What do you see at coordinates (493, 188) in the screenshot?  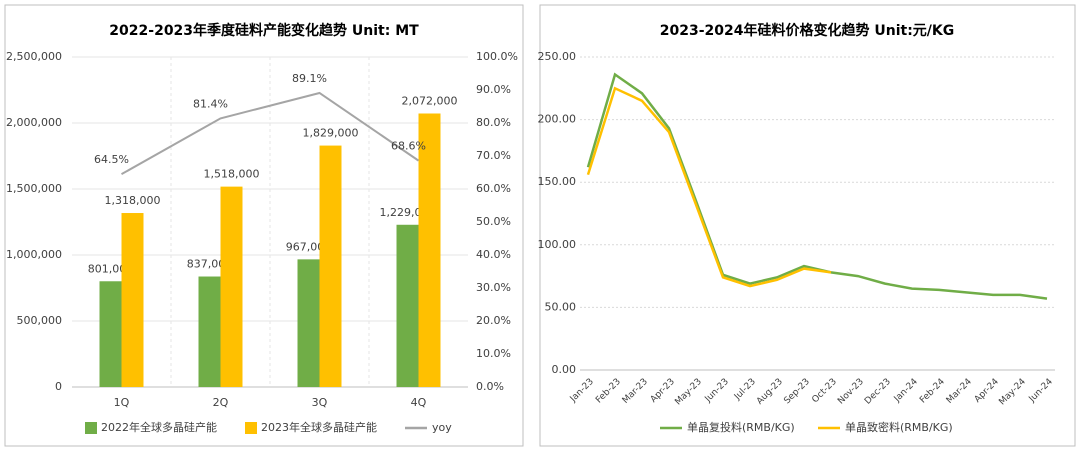 I see `y2-tick-label: 60.0%` at bounding box center [493, 188].